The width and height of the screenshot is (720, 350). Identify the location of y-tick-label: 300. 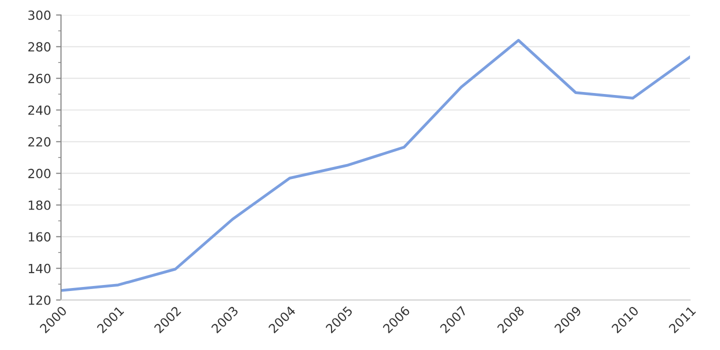
(39, 15).